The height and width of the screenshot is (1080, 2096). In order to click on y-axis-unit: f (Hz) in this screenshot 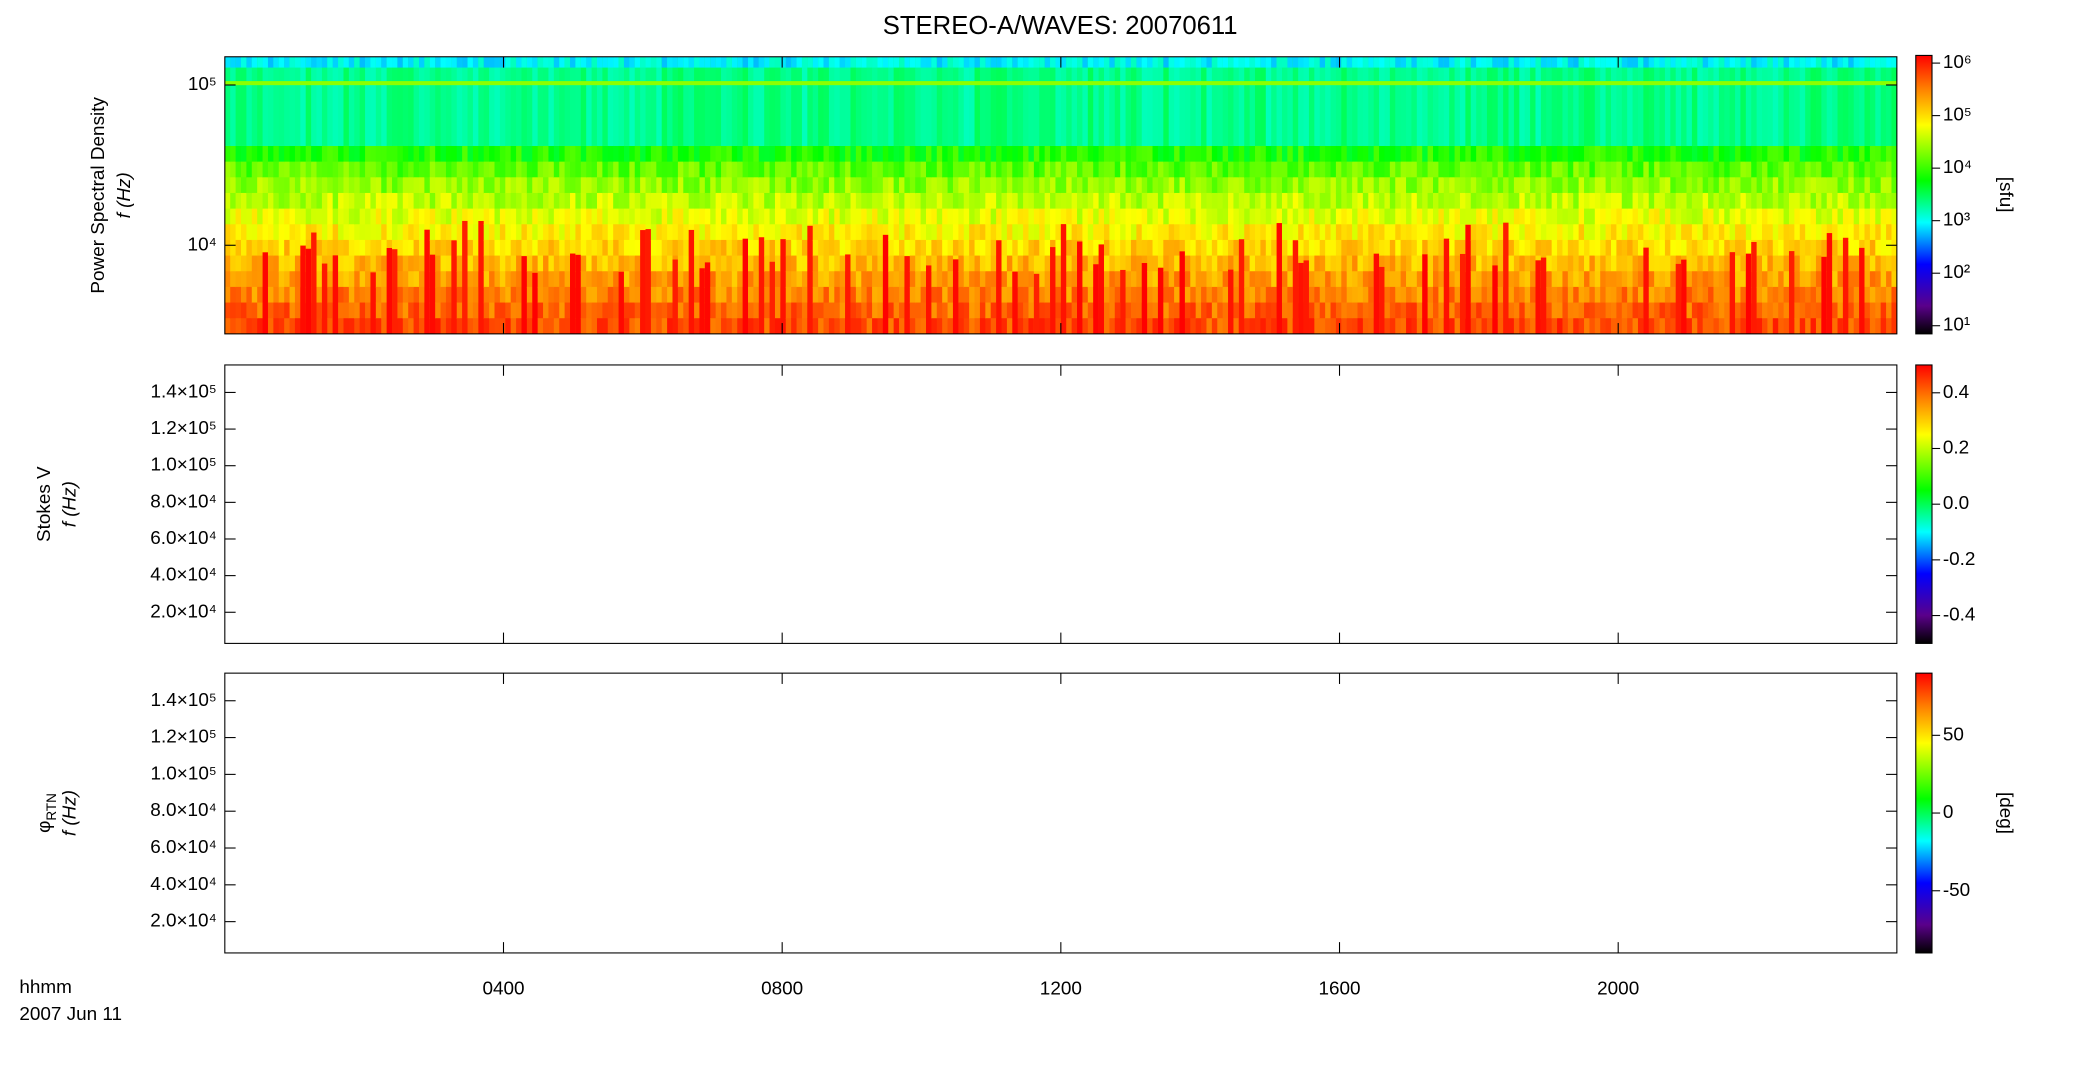, I will do `click(70, 504)`.